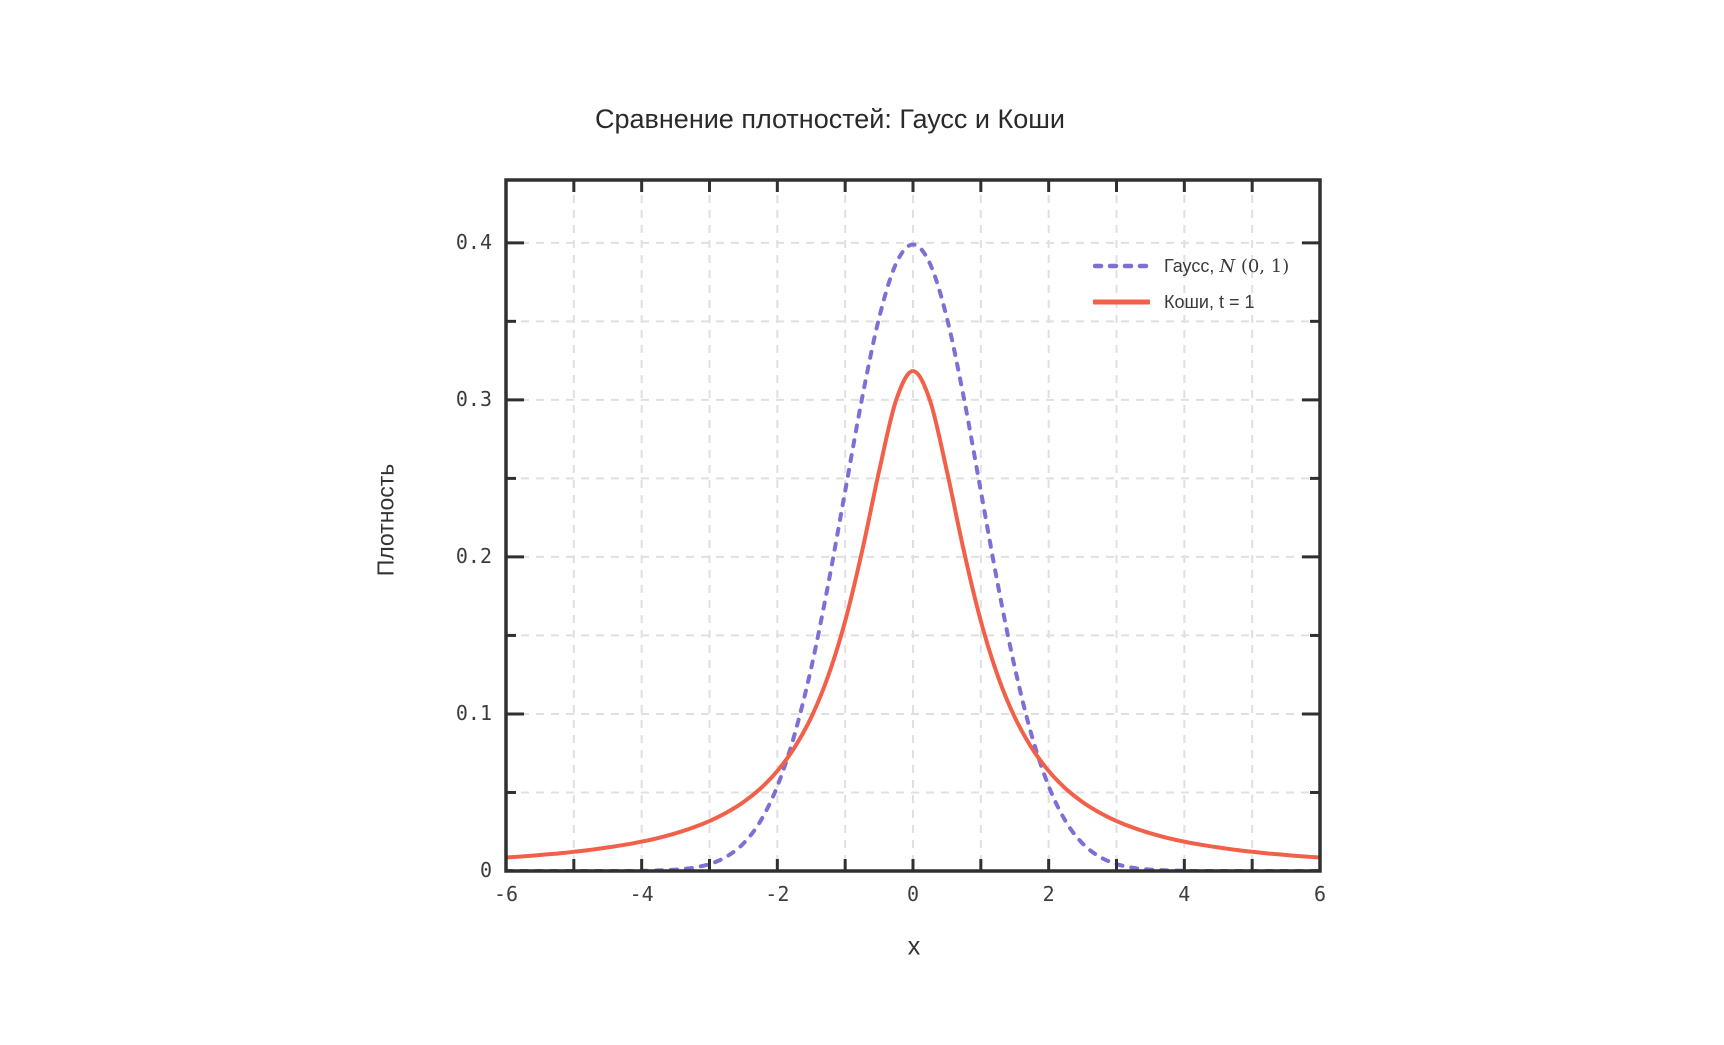 The width and height of the screenshot is (1724, 1045). I want to click on x-tick-label: -2, so click(777, 894).